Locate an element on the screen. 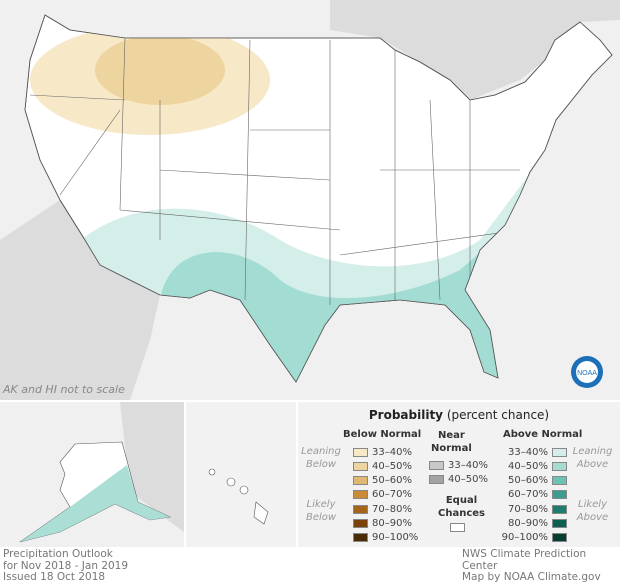 The width and height of the screenshot is (620, 585). above-legend-item: 90–100% is located at coordinates (531, 538).